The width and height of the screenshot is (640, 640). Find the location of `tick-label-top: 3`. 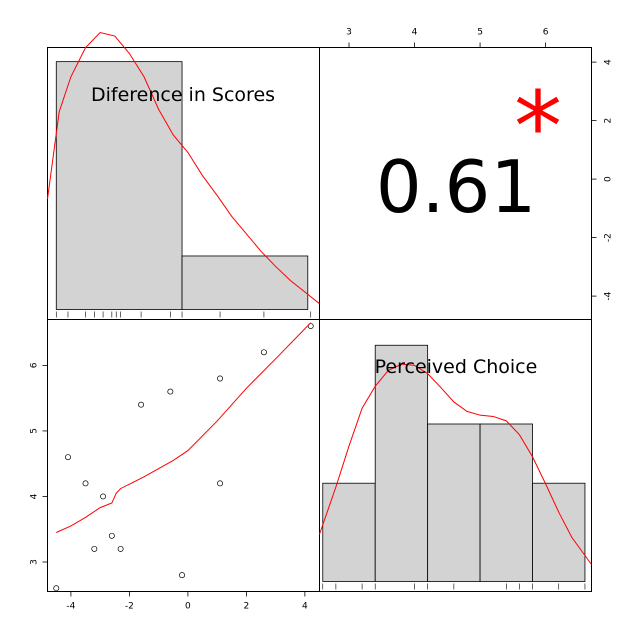

tick-label-top: 3 is located at coordinates (349, 33).